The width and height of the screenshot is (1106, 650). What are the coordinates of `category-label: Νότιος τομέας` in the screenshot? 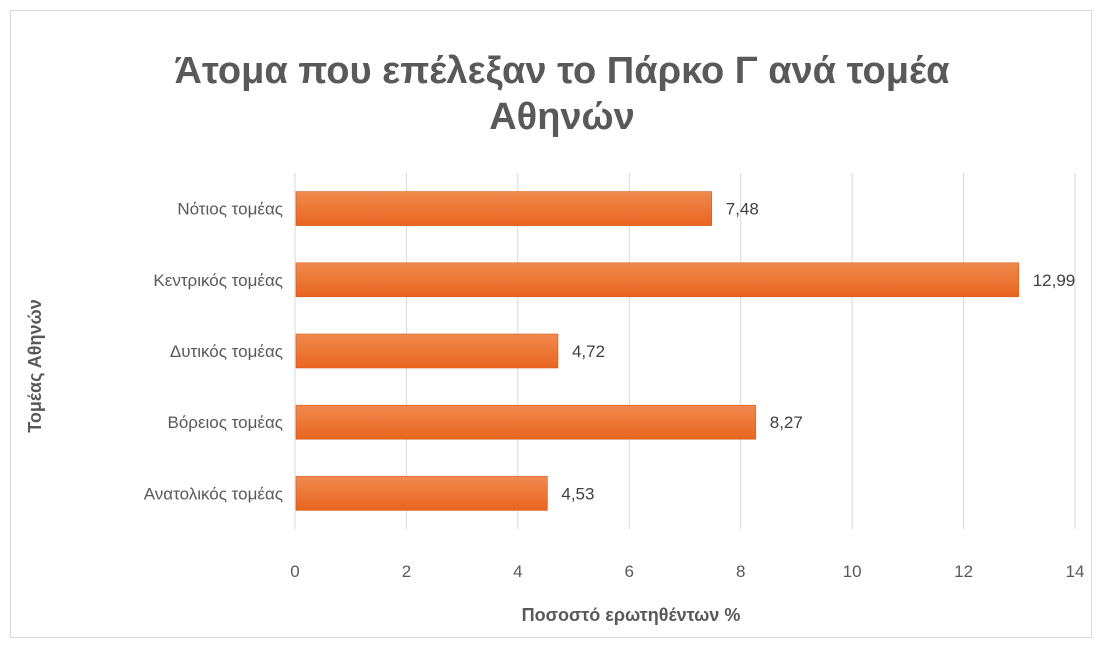 It's located at (230, 209).